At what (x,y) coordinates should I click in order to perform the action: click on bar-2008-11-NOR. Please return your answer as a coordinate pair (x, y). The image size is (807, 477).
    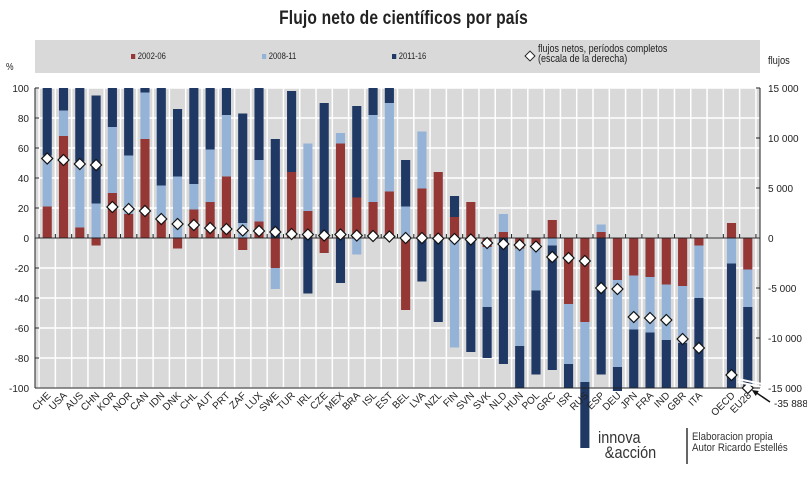
    Looking at the image, I should click on (129, 184).